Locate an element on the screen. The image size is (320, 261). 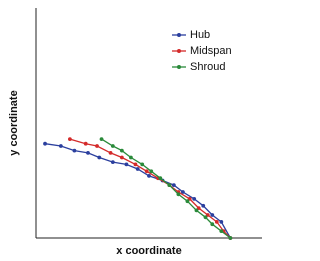
legend-label: Midspan is located at coordinates (211, 51).